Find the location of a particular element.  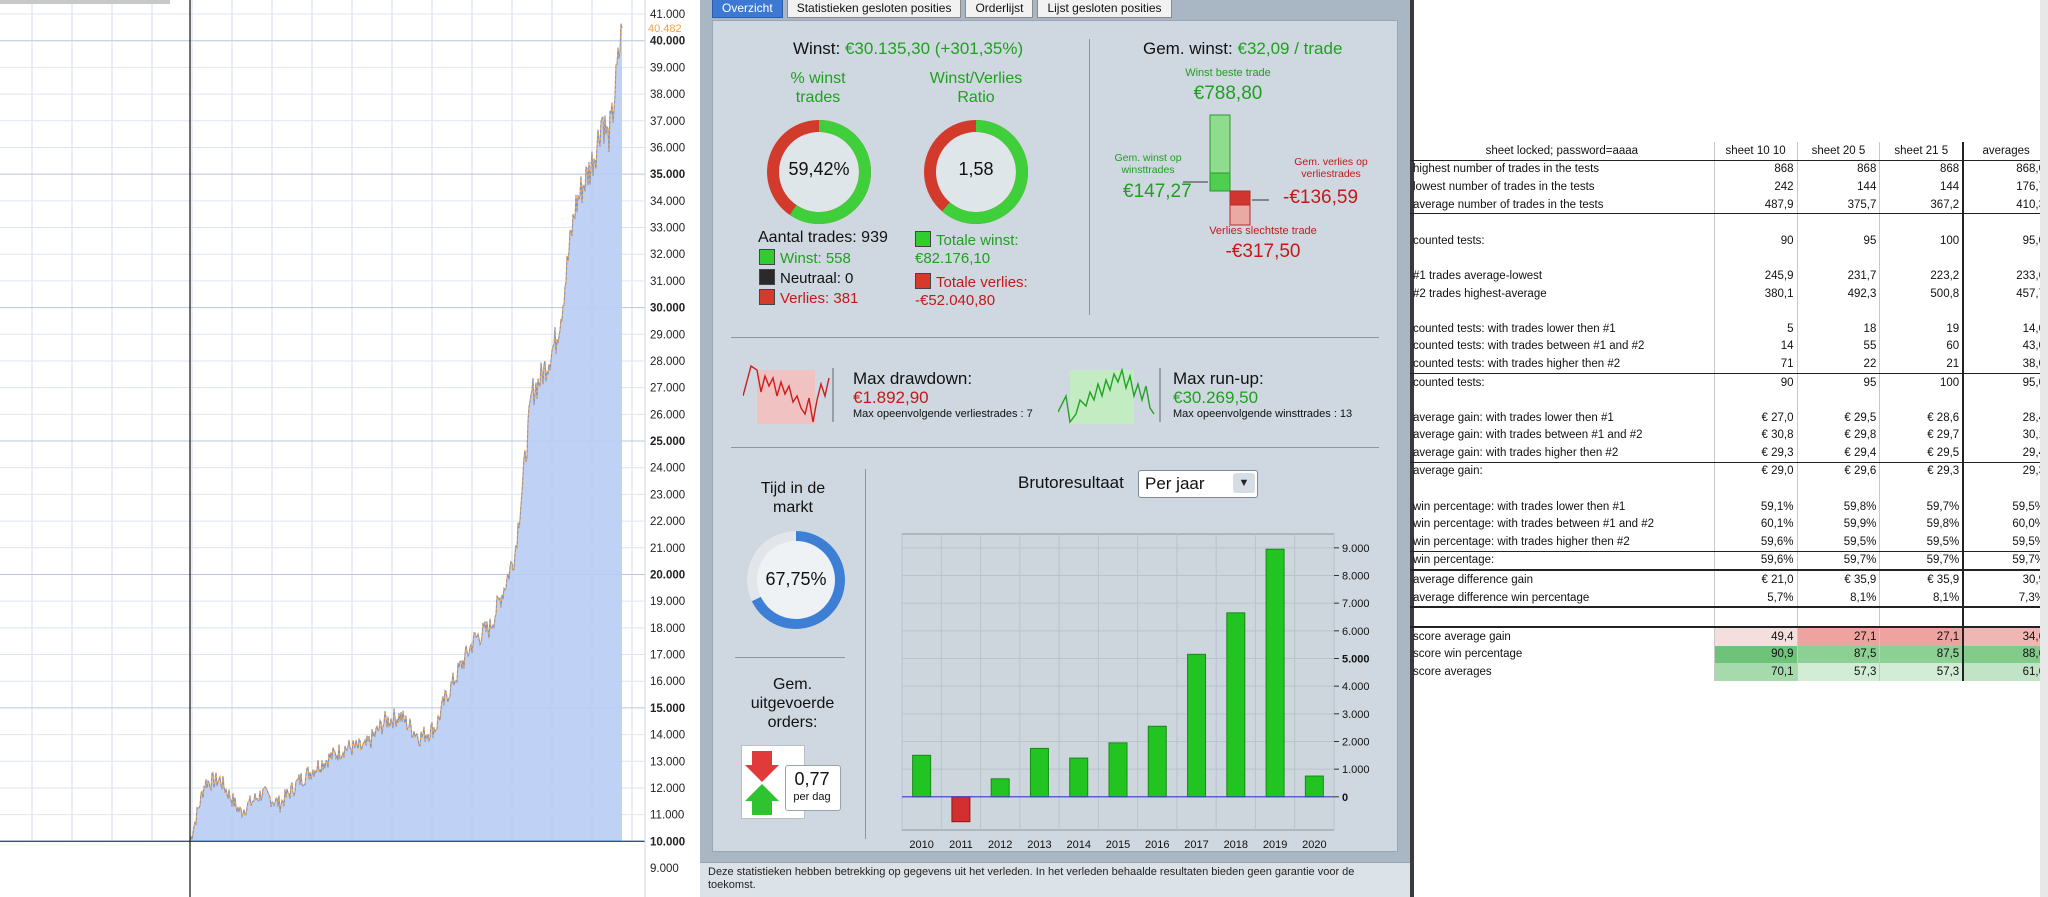

value-cell: 55 is located at coordinates (1838, 346).